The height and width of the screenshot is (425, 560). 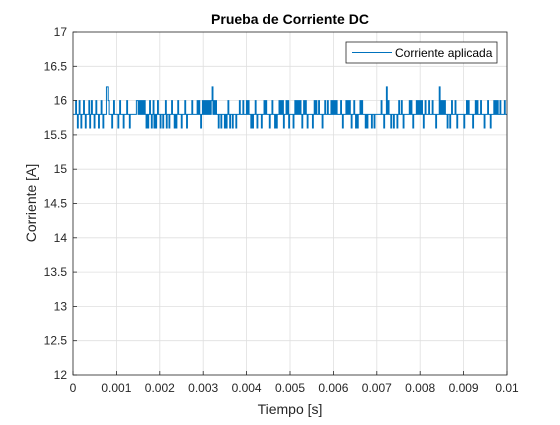 I want to click on x-tick-label: 0.009, so click(x=464, y=388).